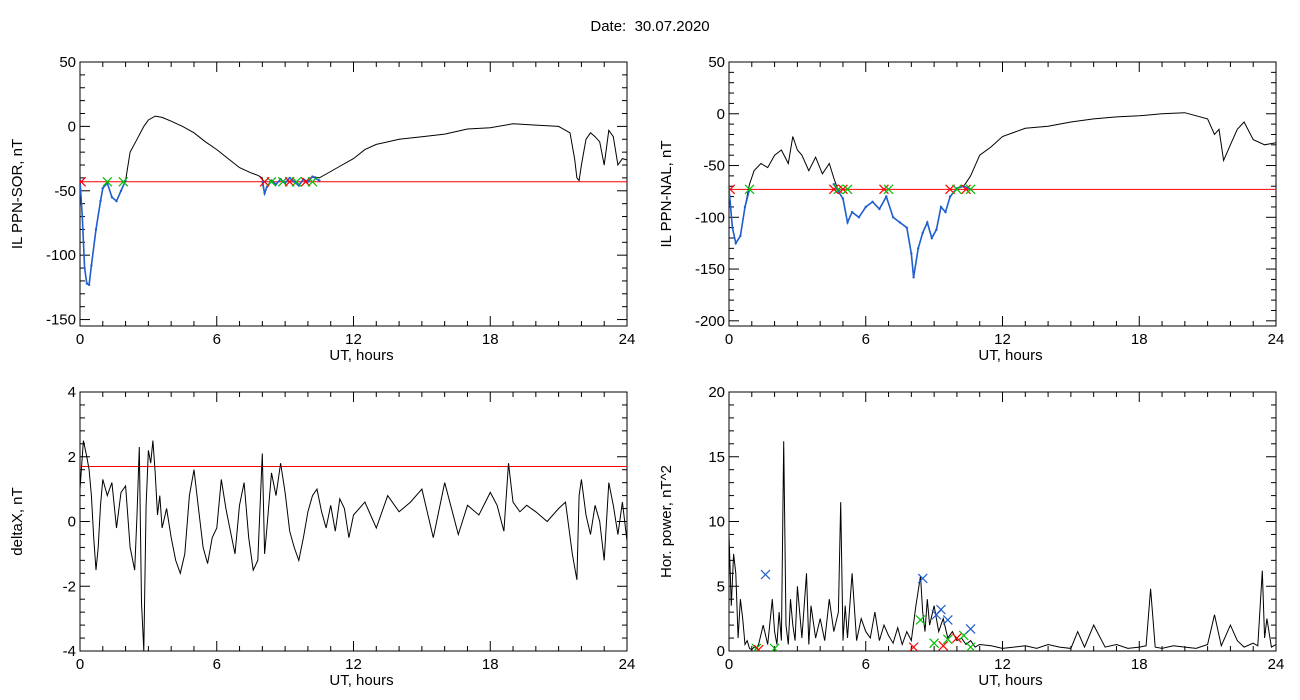 The image size is (1300, 700). Describe the element at coordinates (666, 194) in the screenshot. I see `y-axis-label: IL PPN-NAL, nT` at that location.